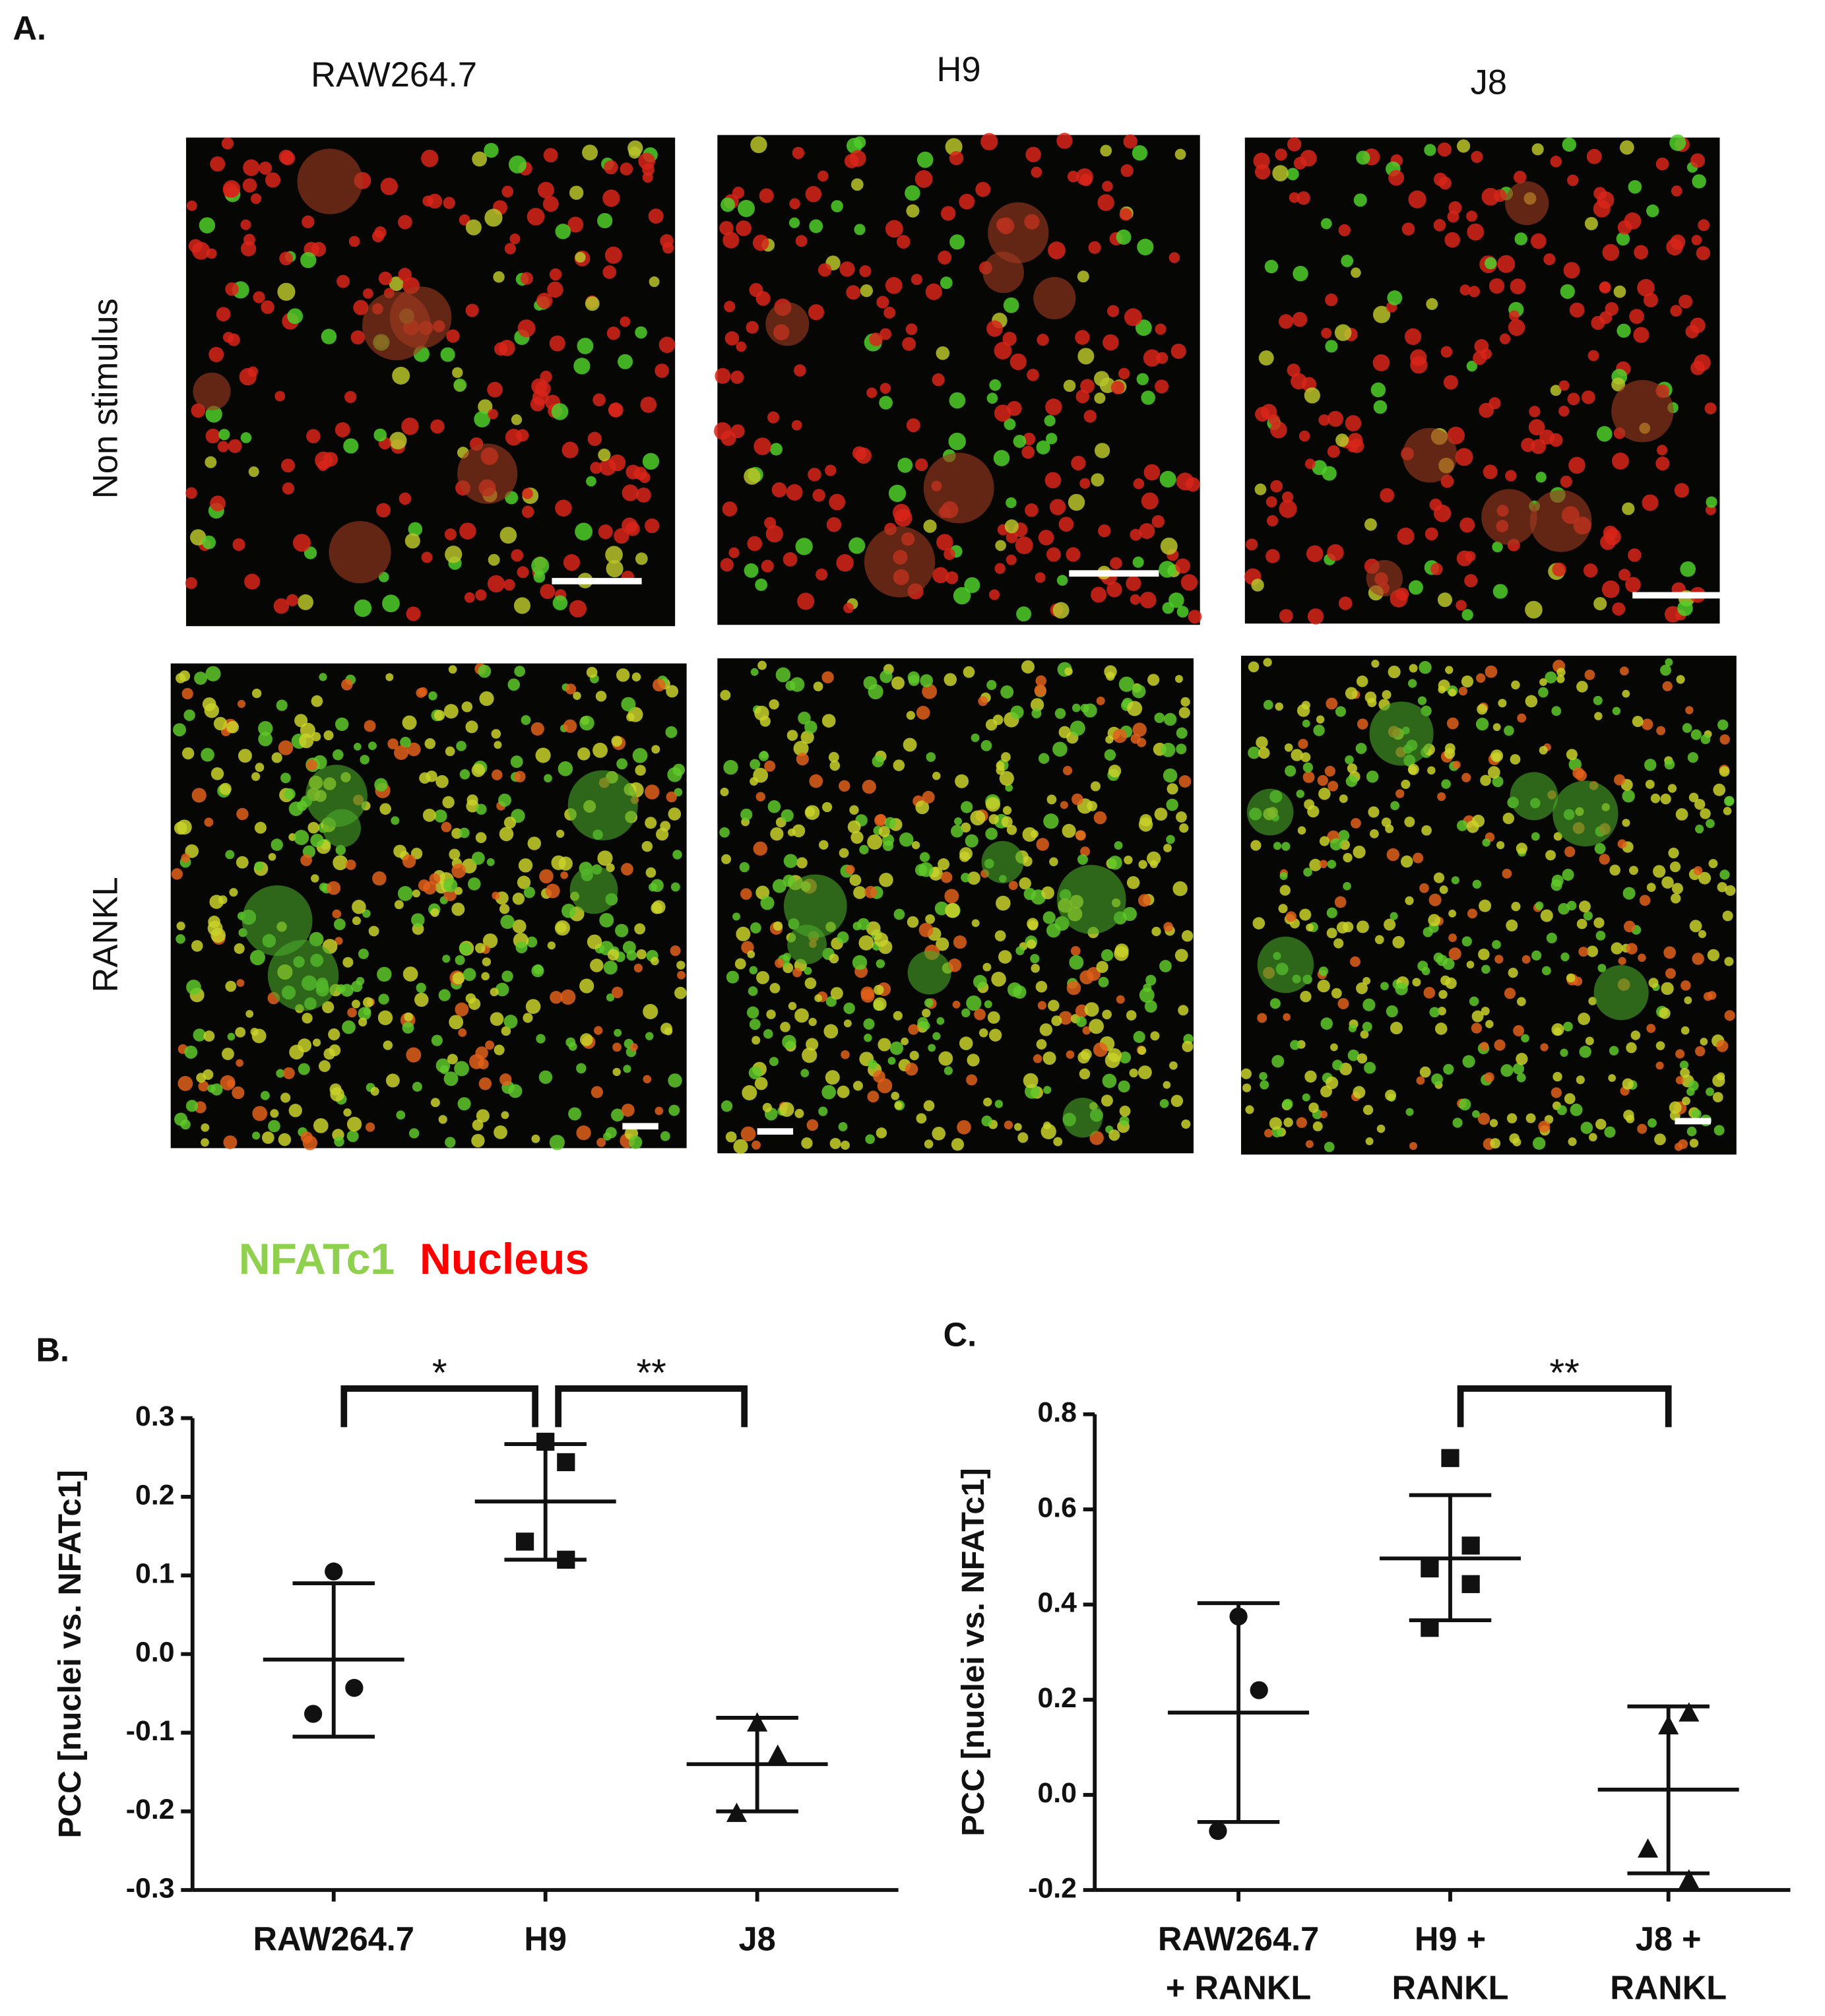 This screenshot has height=2016, width=1825. Describe the element at coordinates (1056, 1793) in the screenshot. I see `y-tick-label: 0.0` at that location.